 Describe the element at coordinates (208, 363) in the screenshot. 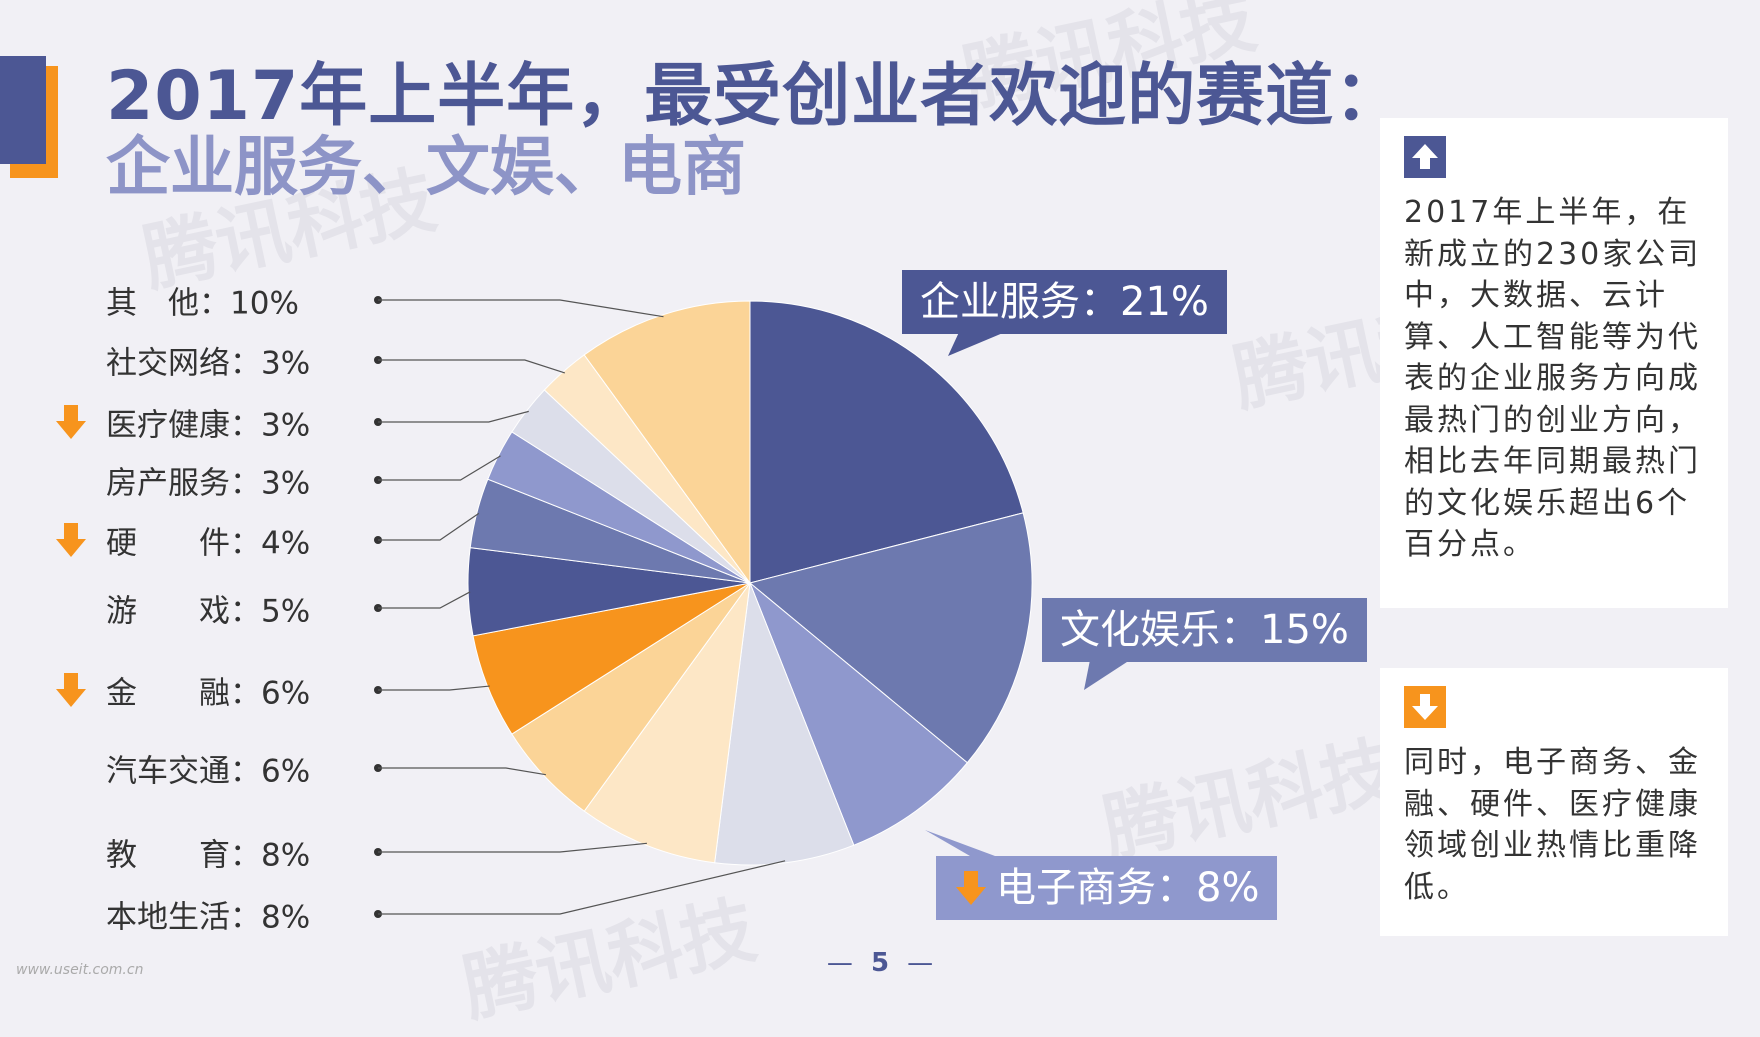

I see `category-label: 社交网络：3%` at that location.